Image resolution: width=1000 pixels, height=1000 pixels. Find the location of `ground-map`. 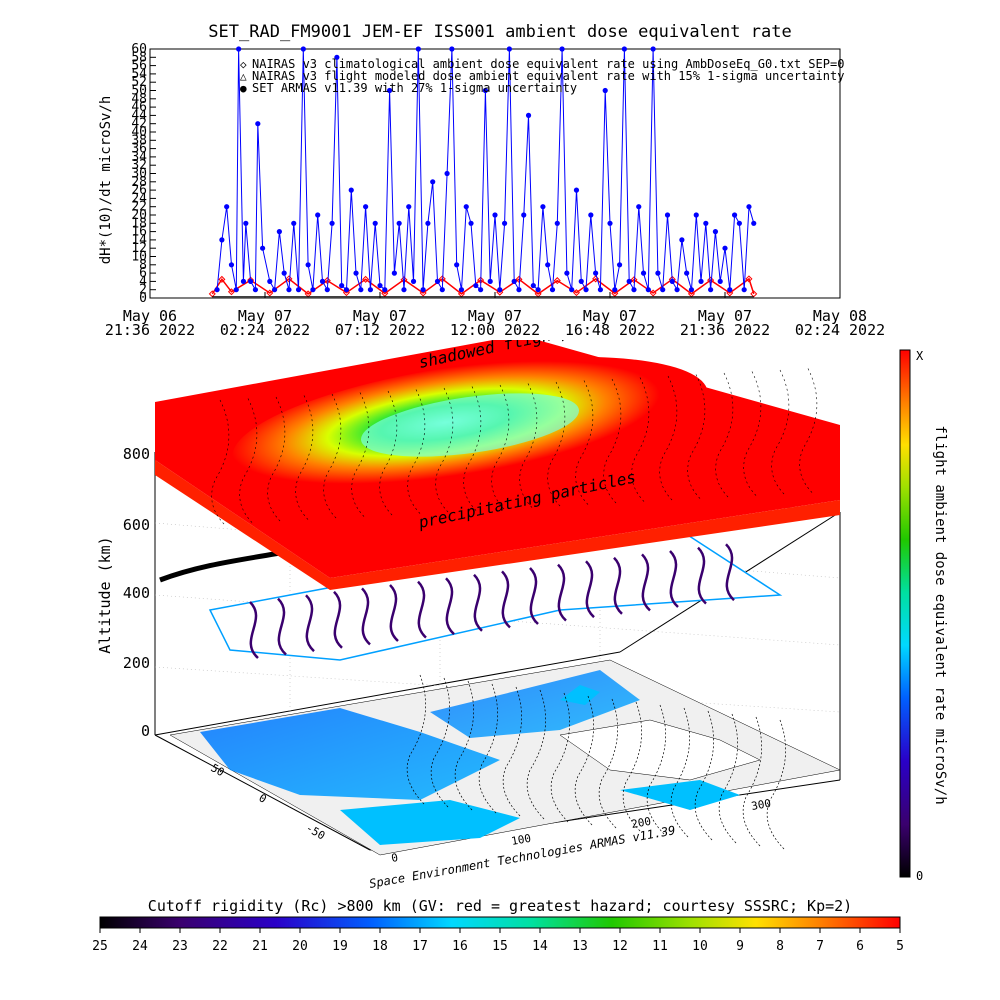

ground-map is located at coordinates (505, 757).